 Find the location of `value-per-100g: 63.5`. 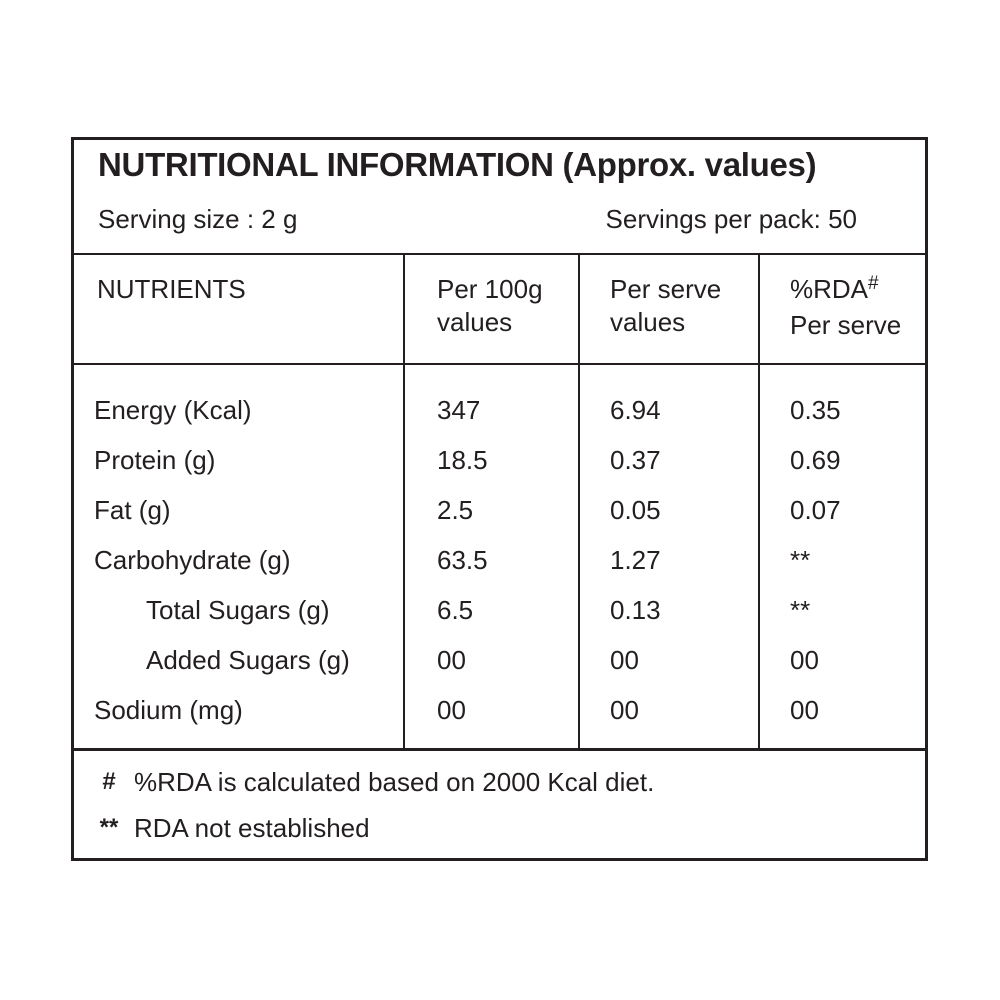

value-per-100g: 63.5 is located at coordinates (462, 559).